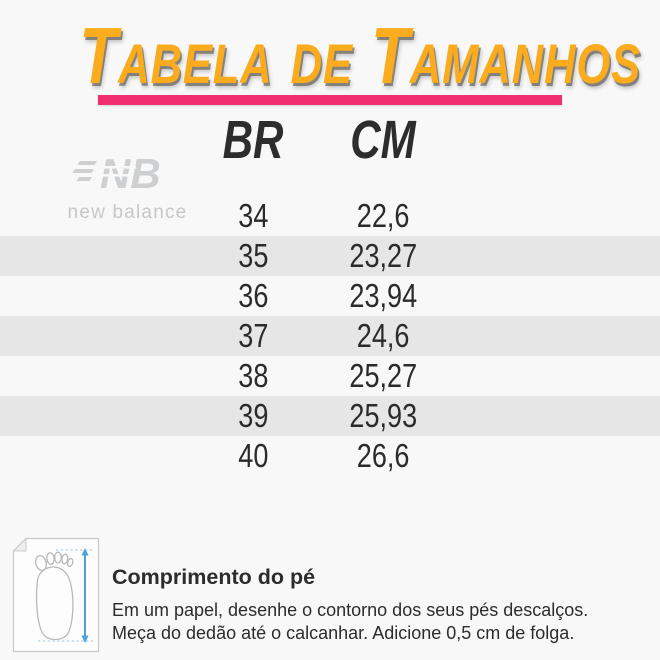  I want to click on table-row: 37 24,6, so click(330, 336).